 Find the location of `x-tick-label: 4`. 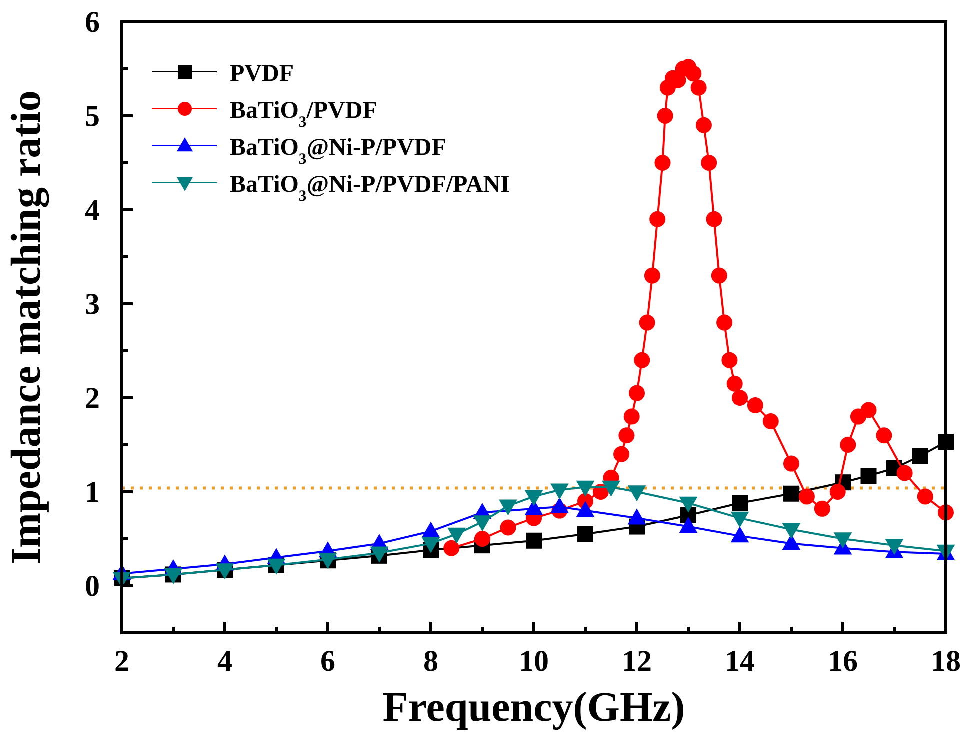

x-tick-label: 4 is located at coordinates (225, 661).